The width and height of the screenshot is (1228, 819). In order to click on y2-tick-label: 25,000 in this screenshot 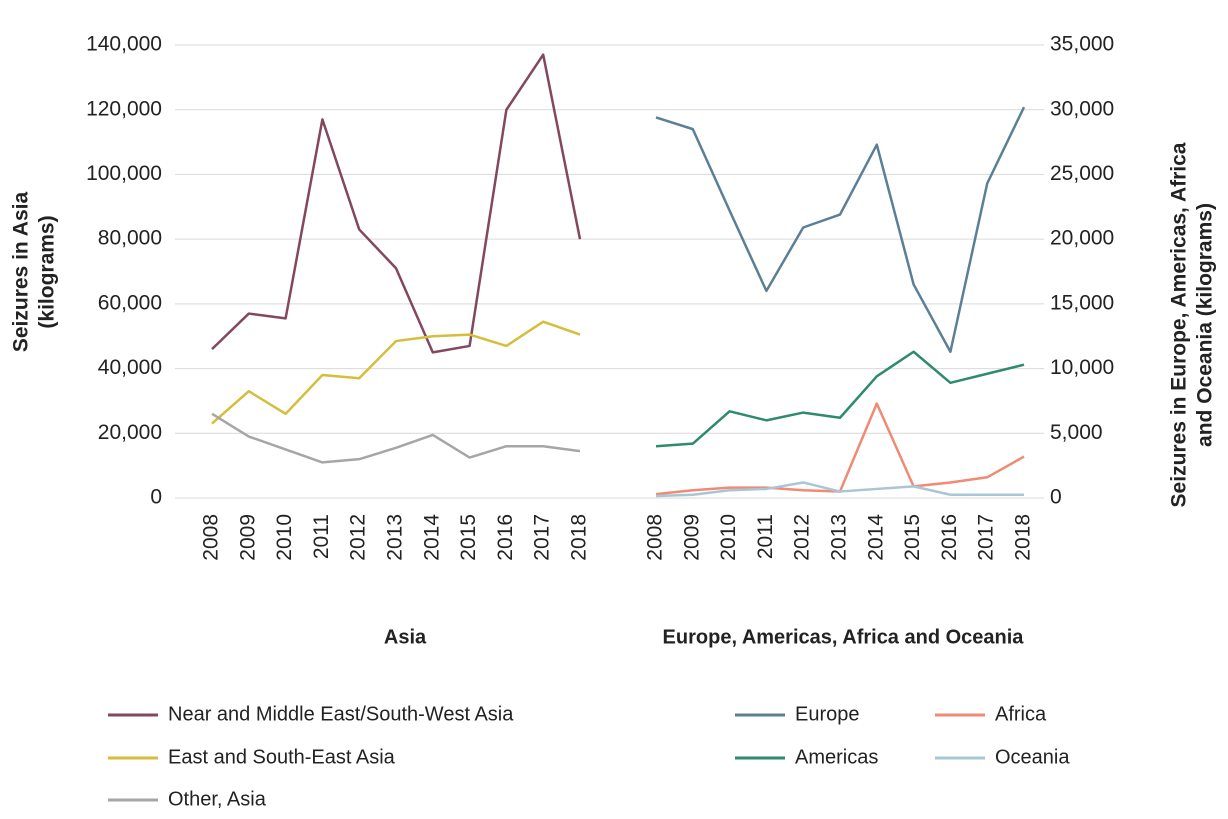, I will do `click(1082, 173)`.